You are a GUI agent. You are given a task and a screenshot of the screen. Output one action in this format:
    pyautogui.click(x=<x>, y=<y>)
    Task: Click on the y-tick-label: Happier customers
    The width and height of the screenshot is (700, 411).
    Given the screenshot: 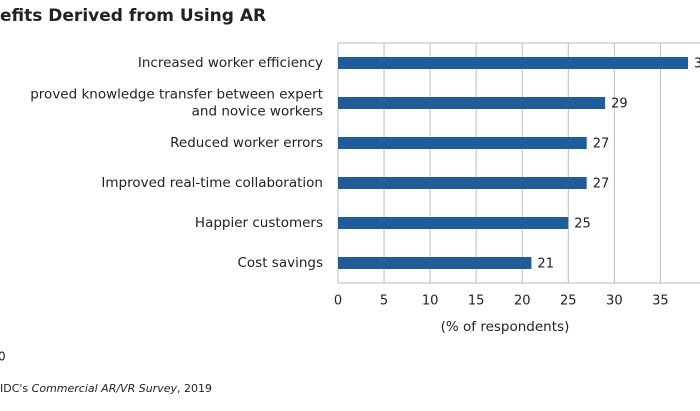 What is the action you would take?
    pyautogui.click(x=259, y=223)
    